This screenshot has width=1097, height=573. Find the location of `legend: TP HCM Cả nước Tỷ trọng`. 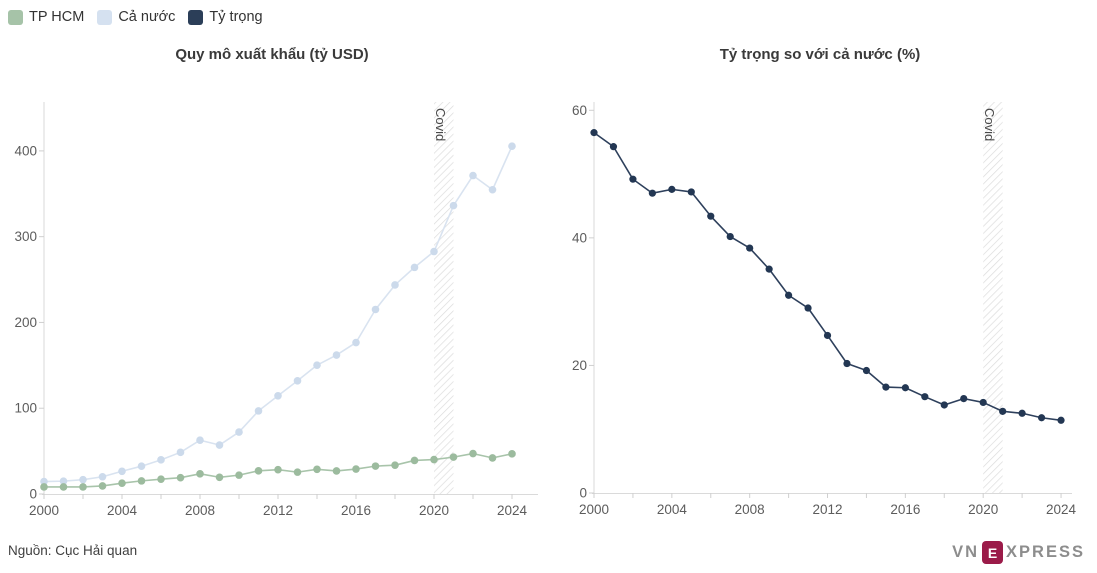

legend: TP HCM Cả nước Tỷ trọng is located at coordinates (135, 17).